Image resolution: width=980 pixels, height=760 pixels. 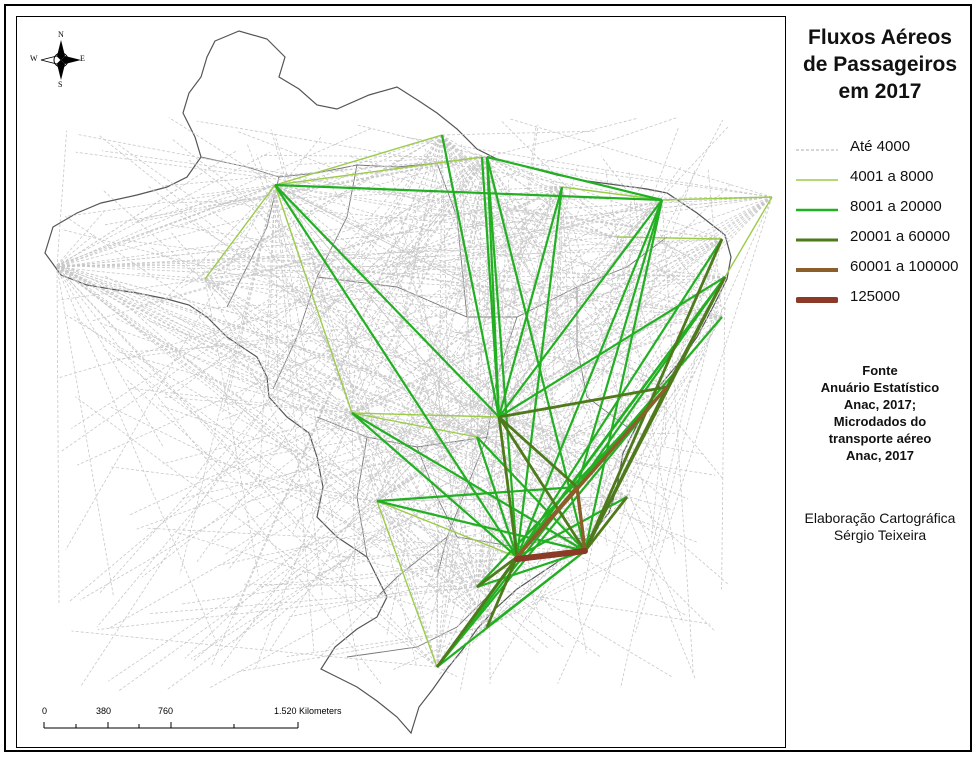 What do you see at coordinates (166, 711) in the screenshot?
I see `scale-label-760: 760` at bounding box center [166, 711].